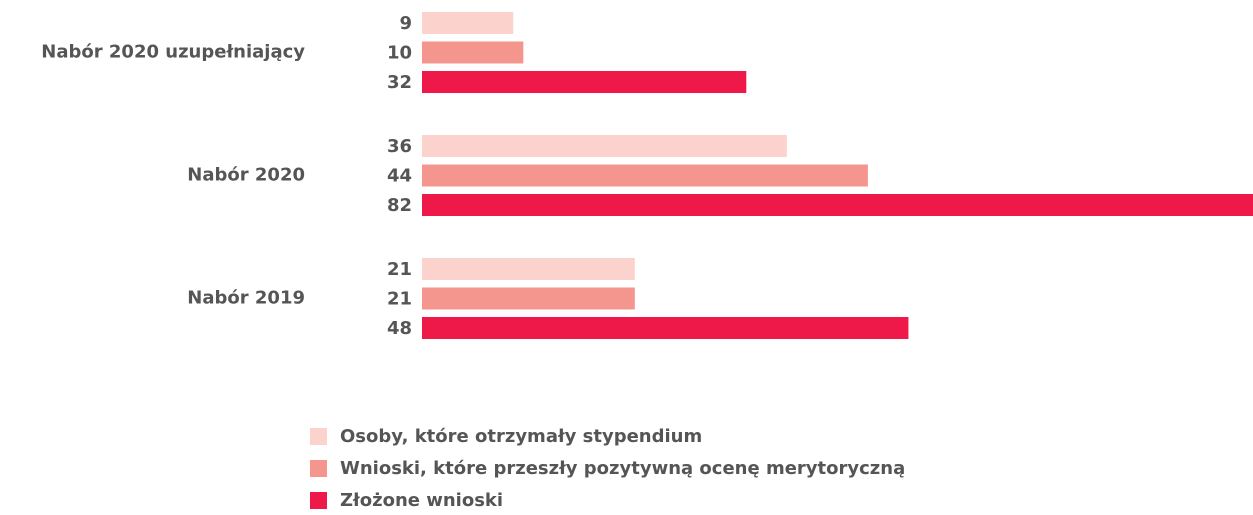 This screenshot has width=1253, height=515. Describe the element at coordinates (399, 328) in the screenshot. I see `value-label: 48` at that location.